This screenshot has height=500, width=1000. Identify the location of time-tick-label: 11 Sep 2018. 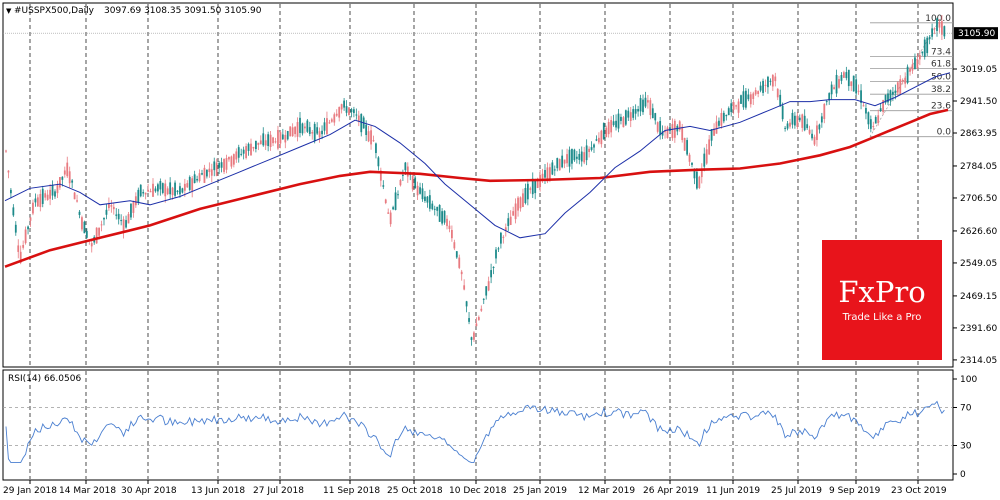
(351, 491).